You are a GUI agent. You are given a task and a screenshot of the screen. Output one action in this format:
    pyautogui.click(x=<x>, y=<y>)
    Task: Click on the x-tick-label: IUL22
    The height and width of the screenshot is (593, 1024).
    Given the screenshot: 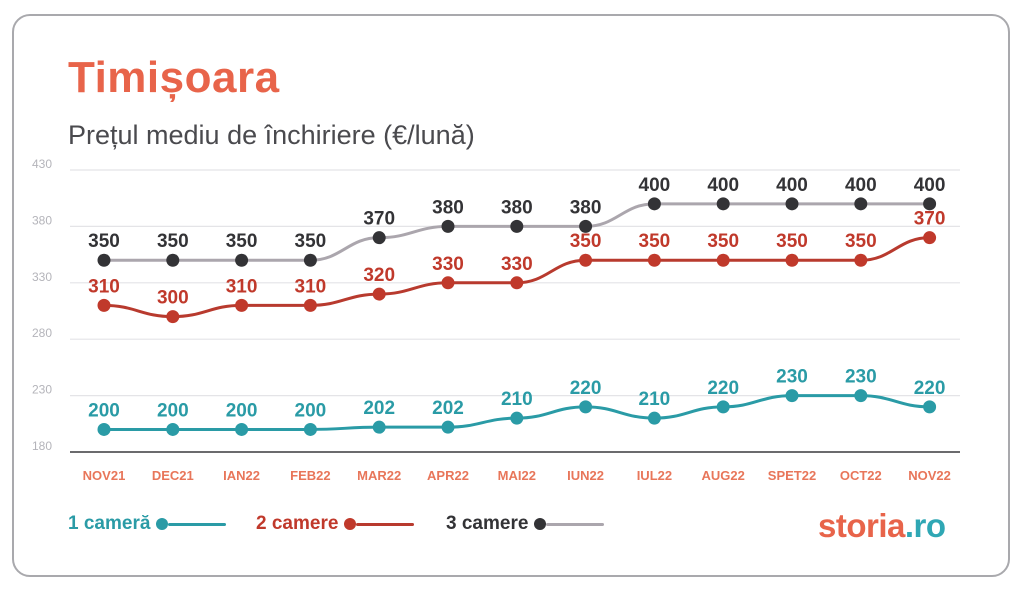 What is the action you would take?
    pyautogui.click(x=654, y=475)
    